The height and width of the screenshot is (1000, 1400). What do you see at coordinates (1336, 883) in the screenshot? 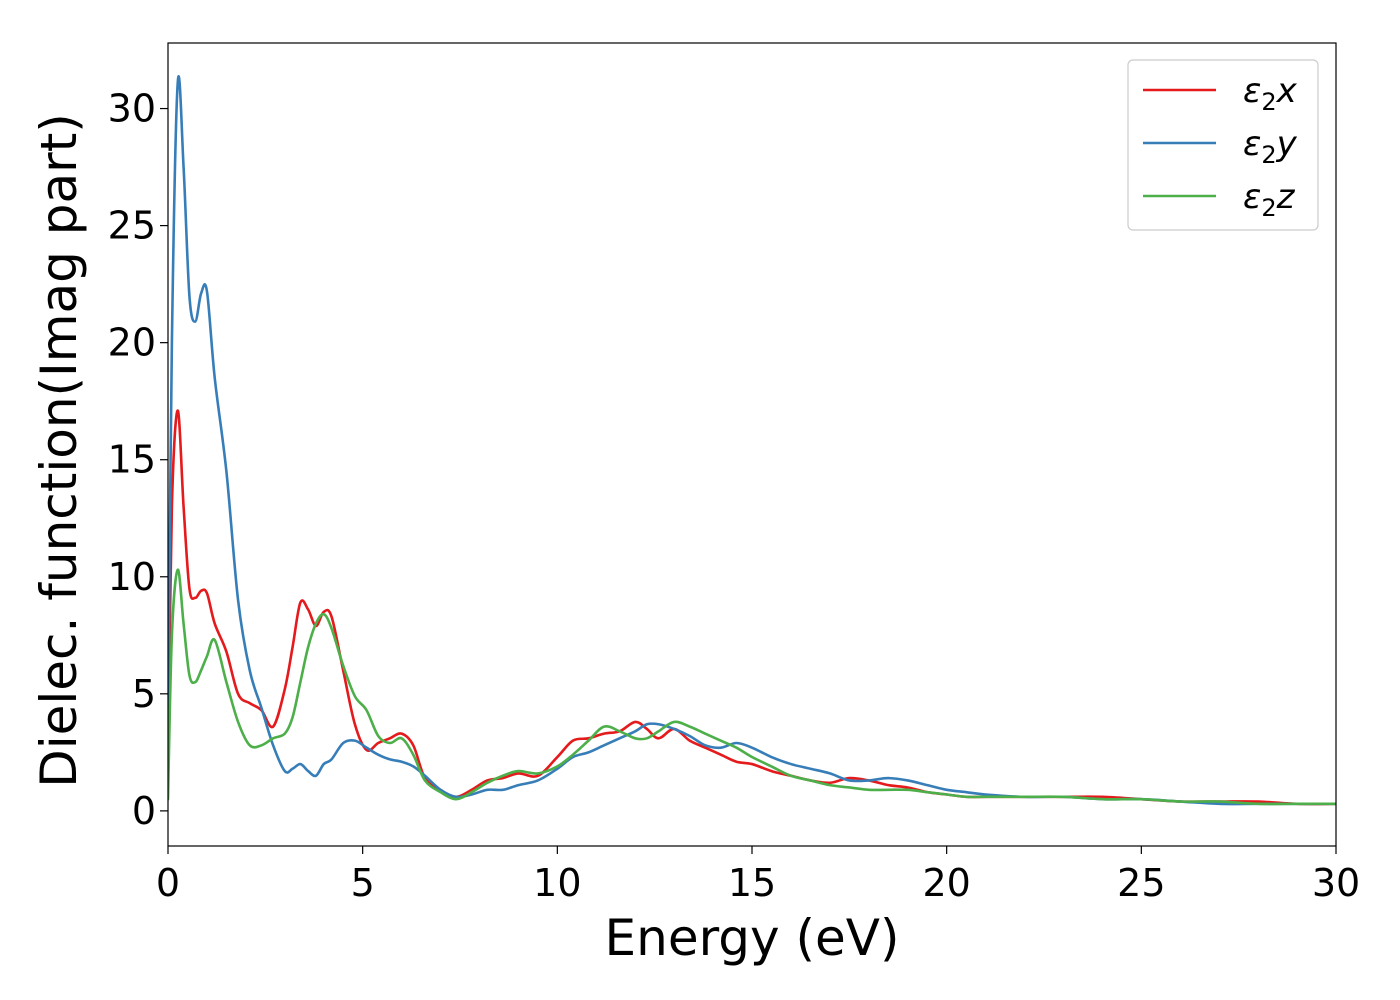
I see `x-tick-label: 30` at bounding box center [1336, 883].